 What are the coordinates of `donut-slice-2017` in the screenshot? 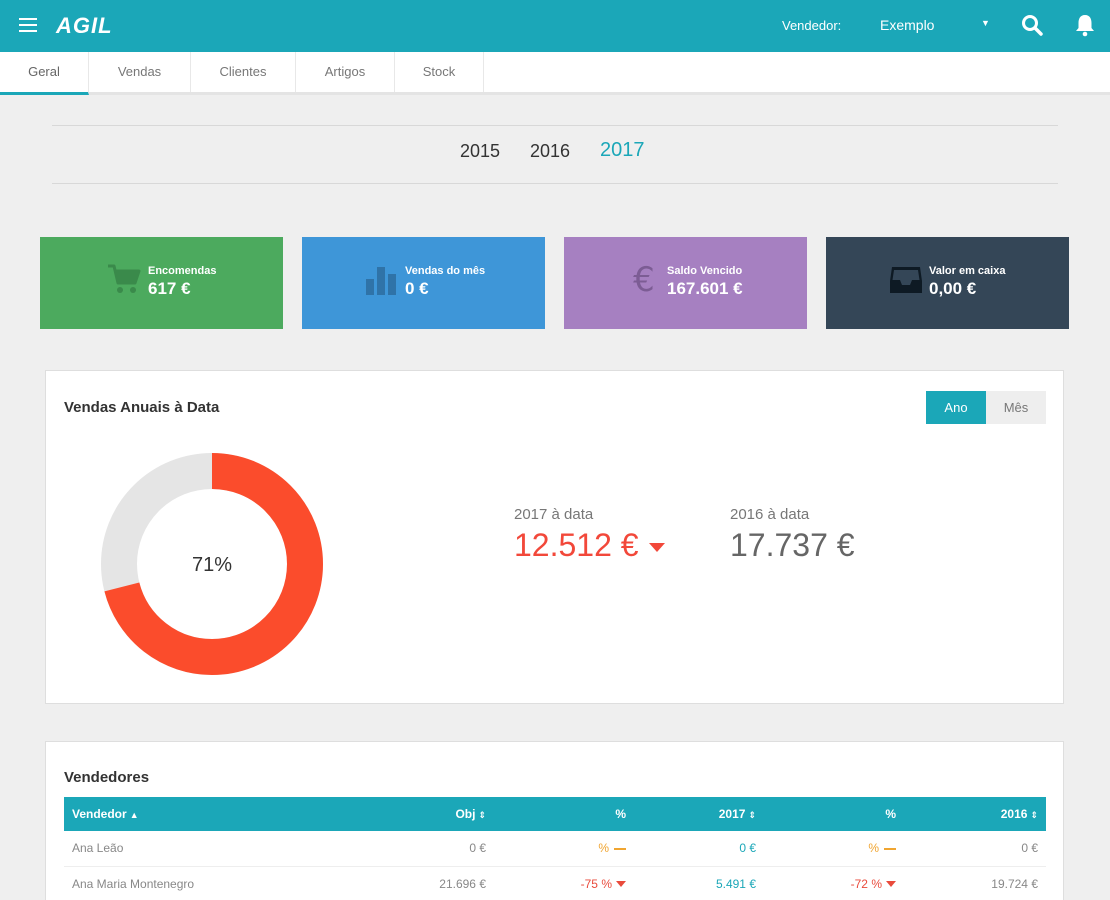 It's located at (212, 564).